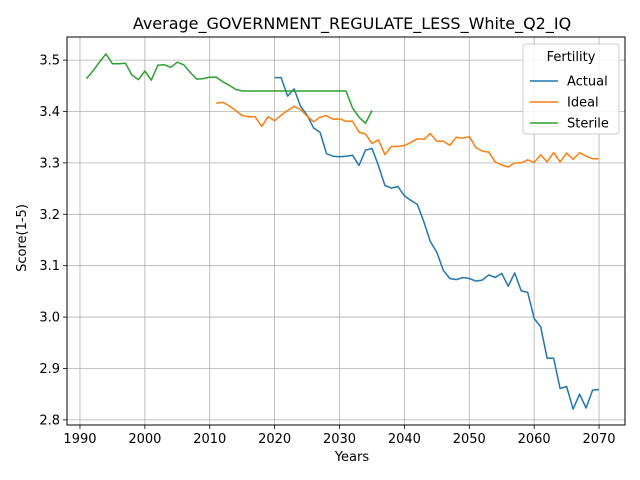 The height and width of the screenshot is (480, 640). I want to click on legend-box, so click(571, 89).